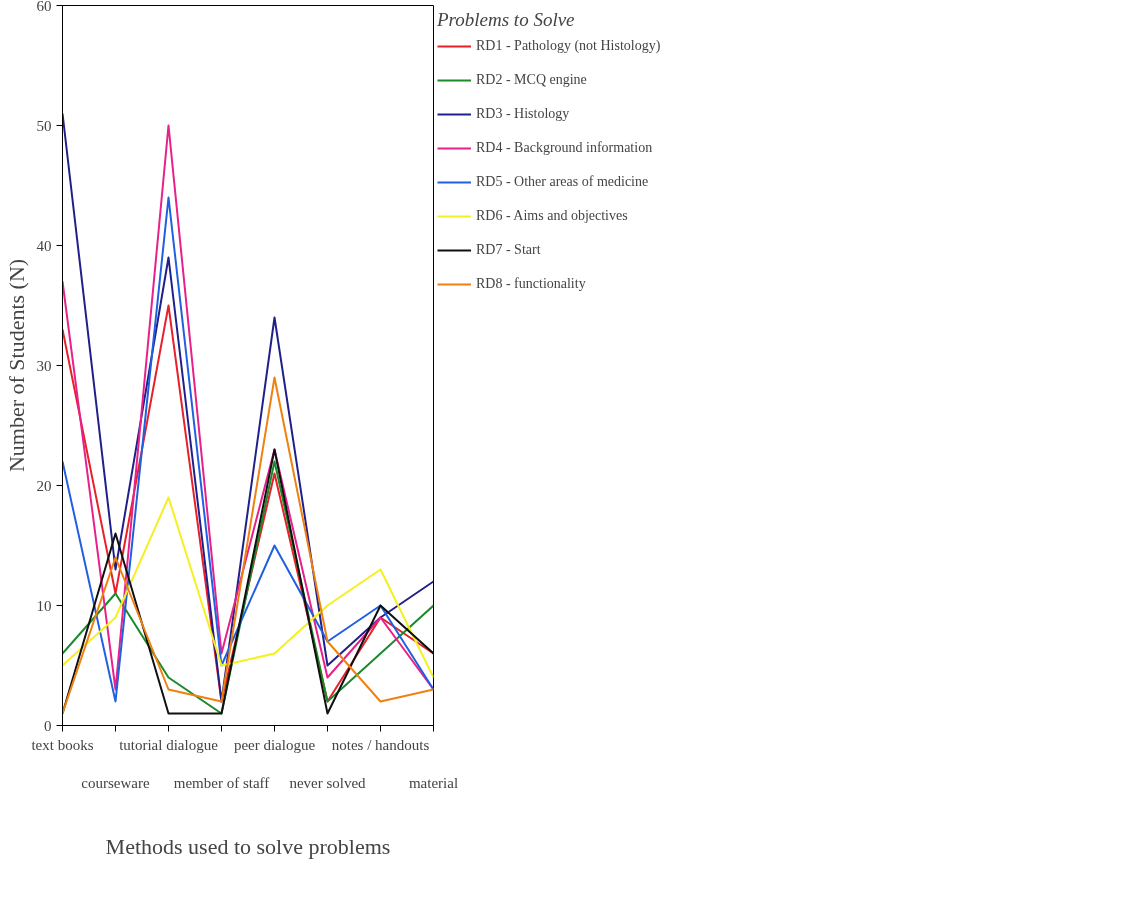 This screenshot has height=920, width=1140. What do you see at coordinates (380, 744) in the screenshot?
I see `x-tick-label: notes / handouts` at bounding box center [380, 744].